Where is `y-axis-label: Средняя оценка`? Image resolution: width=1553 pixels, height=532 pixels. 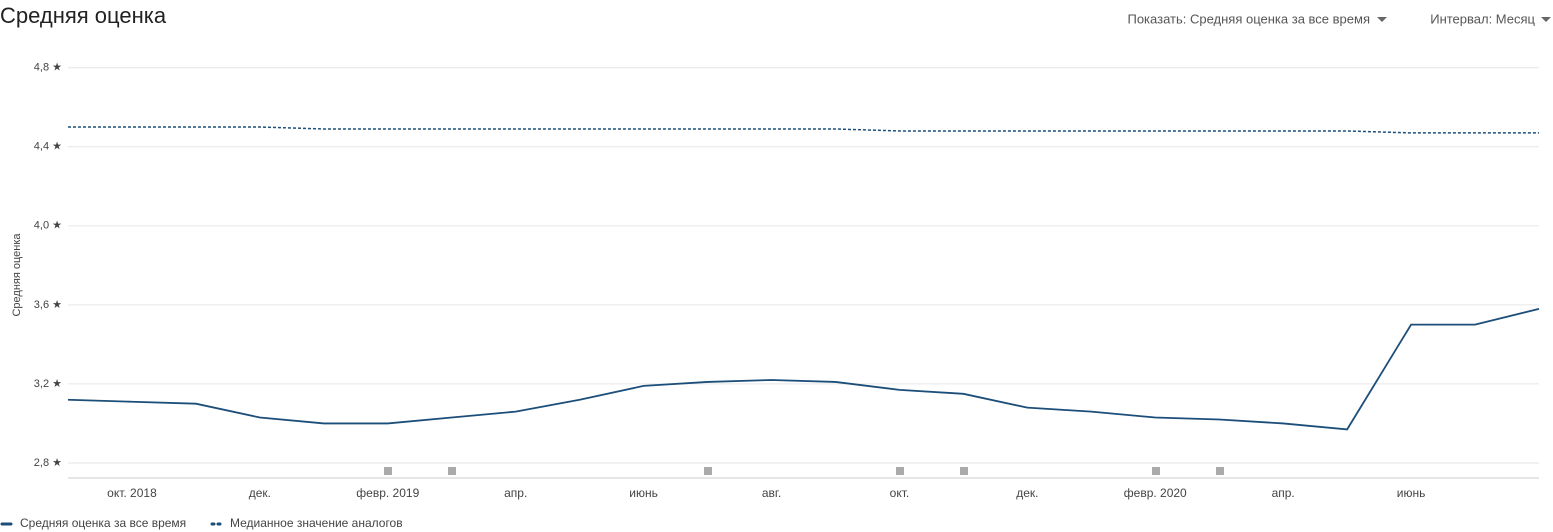
y-axis-label: Средняя оценка is located at coordinates (17, 275).